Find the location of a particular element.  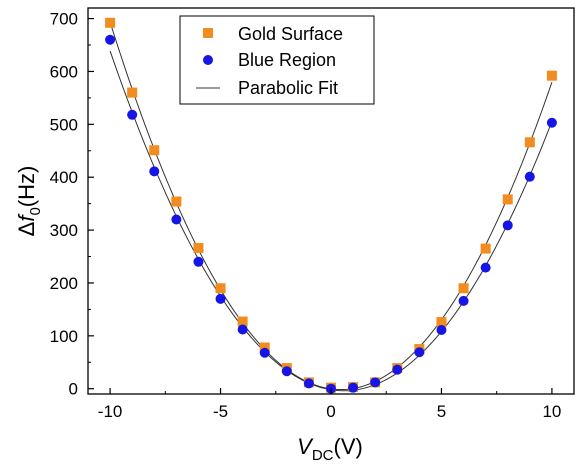

y-tick-label: 200 is located at coordinates (64, 283).